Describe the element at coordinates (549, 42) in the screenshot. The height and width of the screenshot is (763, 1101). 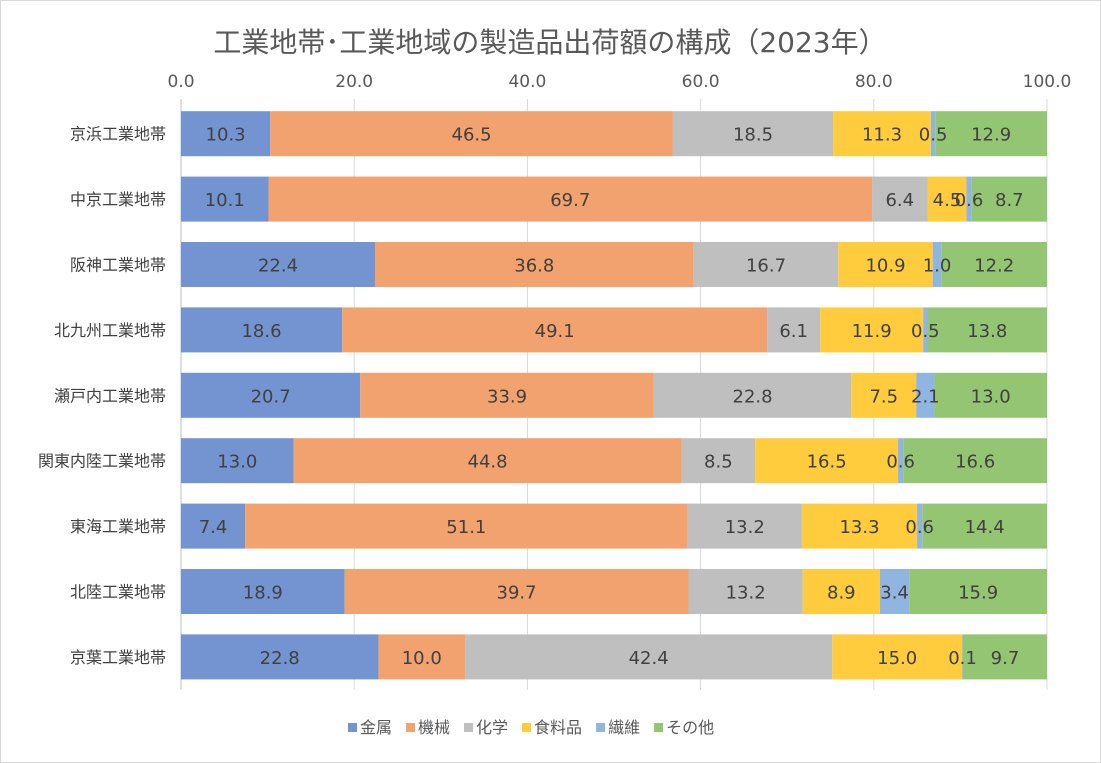
I see `chart-title: 工業地帯･工業地域の製造品出荷額の構成（2023年）` at that location.